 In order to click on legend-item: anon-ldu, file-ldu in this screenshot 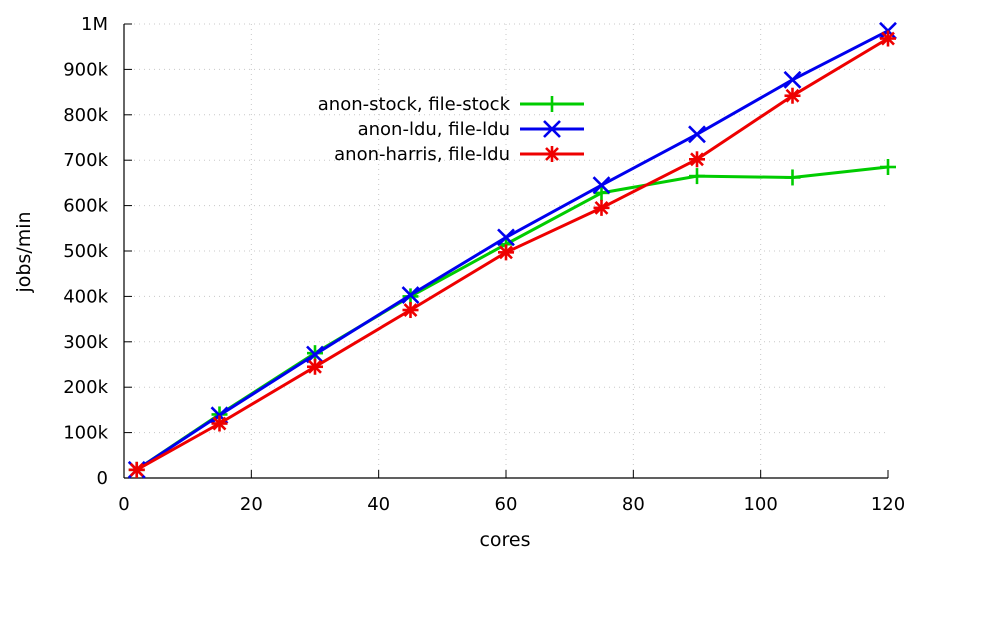, I will do `click(471, 129)`.